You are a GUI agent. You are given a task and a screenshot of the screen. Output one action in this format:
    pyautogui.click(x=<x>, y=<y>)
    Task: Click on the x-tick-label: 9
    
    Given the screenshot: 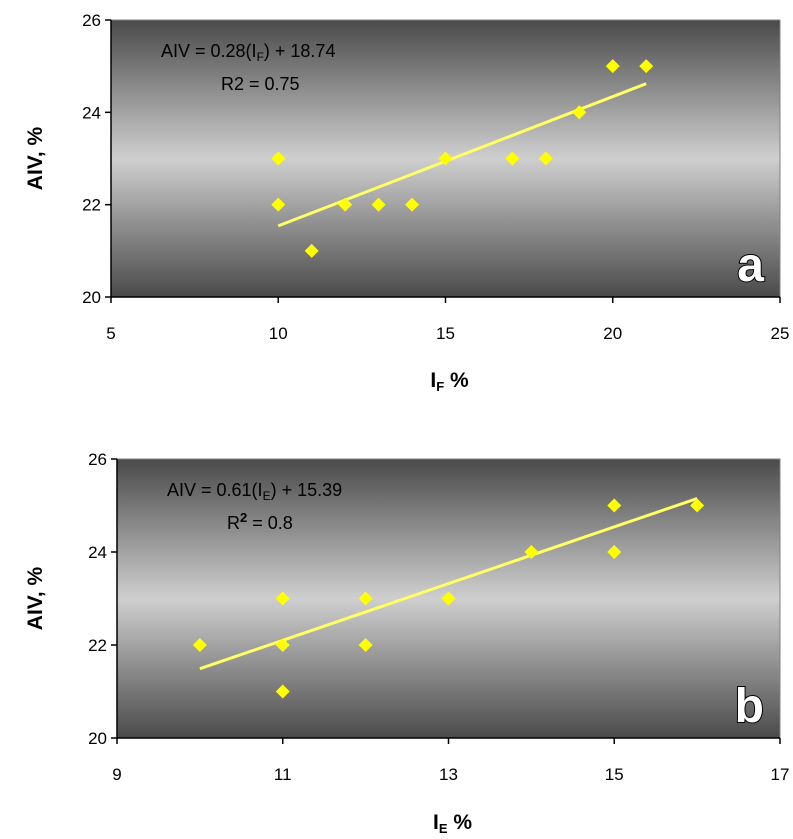 What is the action you would take?
    pyautogui.click(x=116, y=774)
    